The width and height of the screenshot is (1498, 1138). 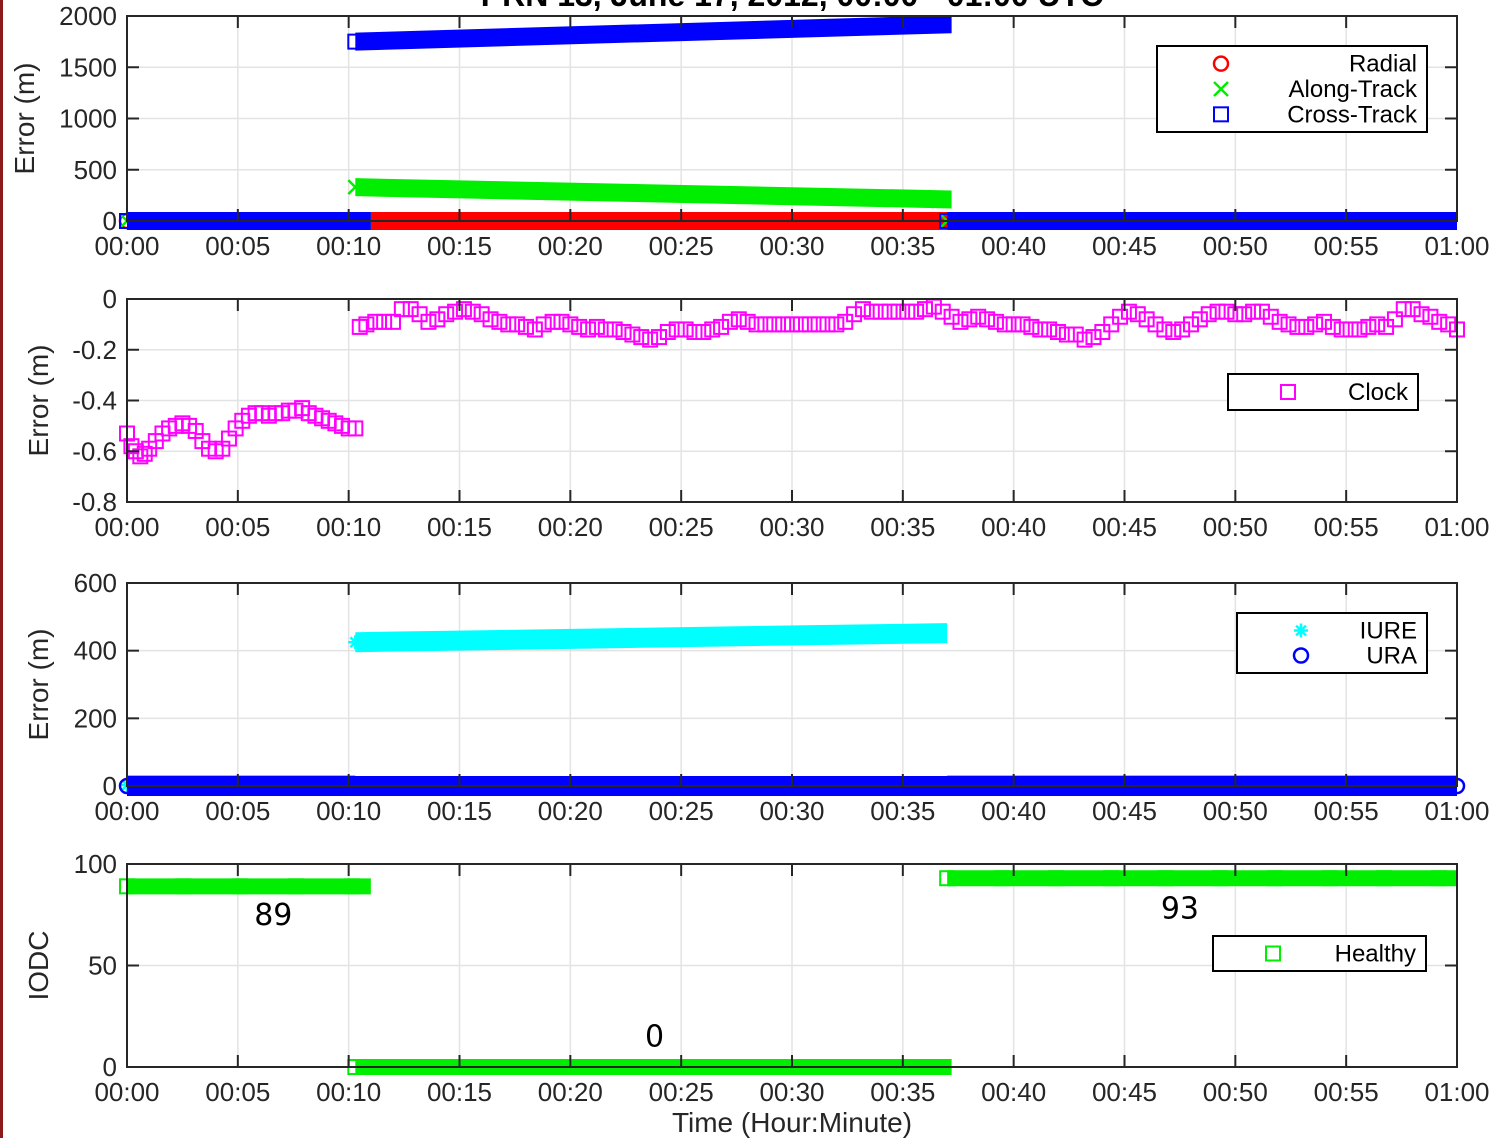 I want to click on x-tick-label: 00:05, so click(x=237, y=246).